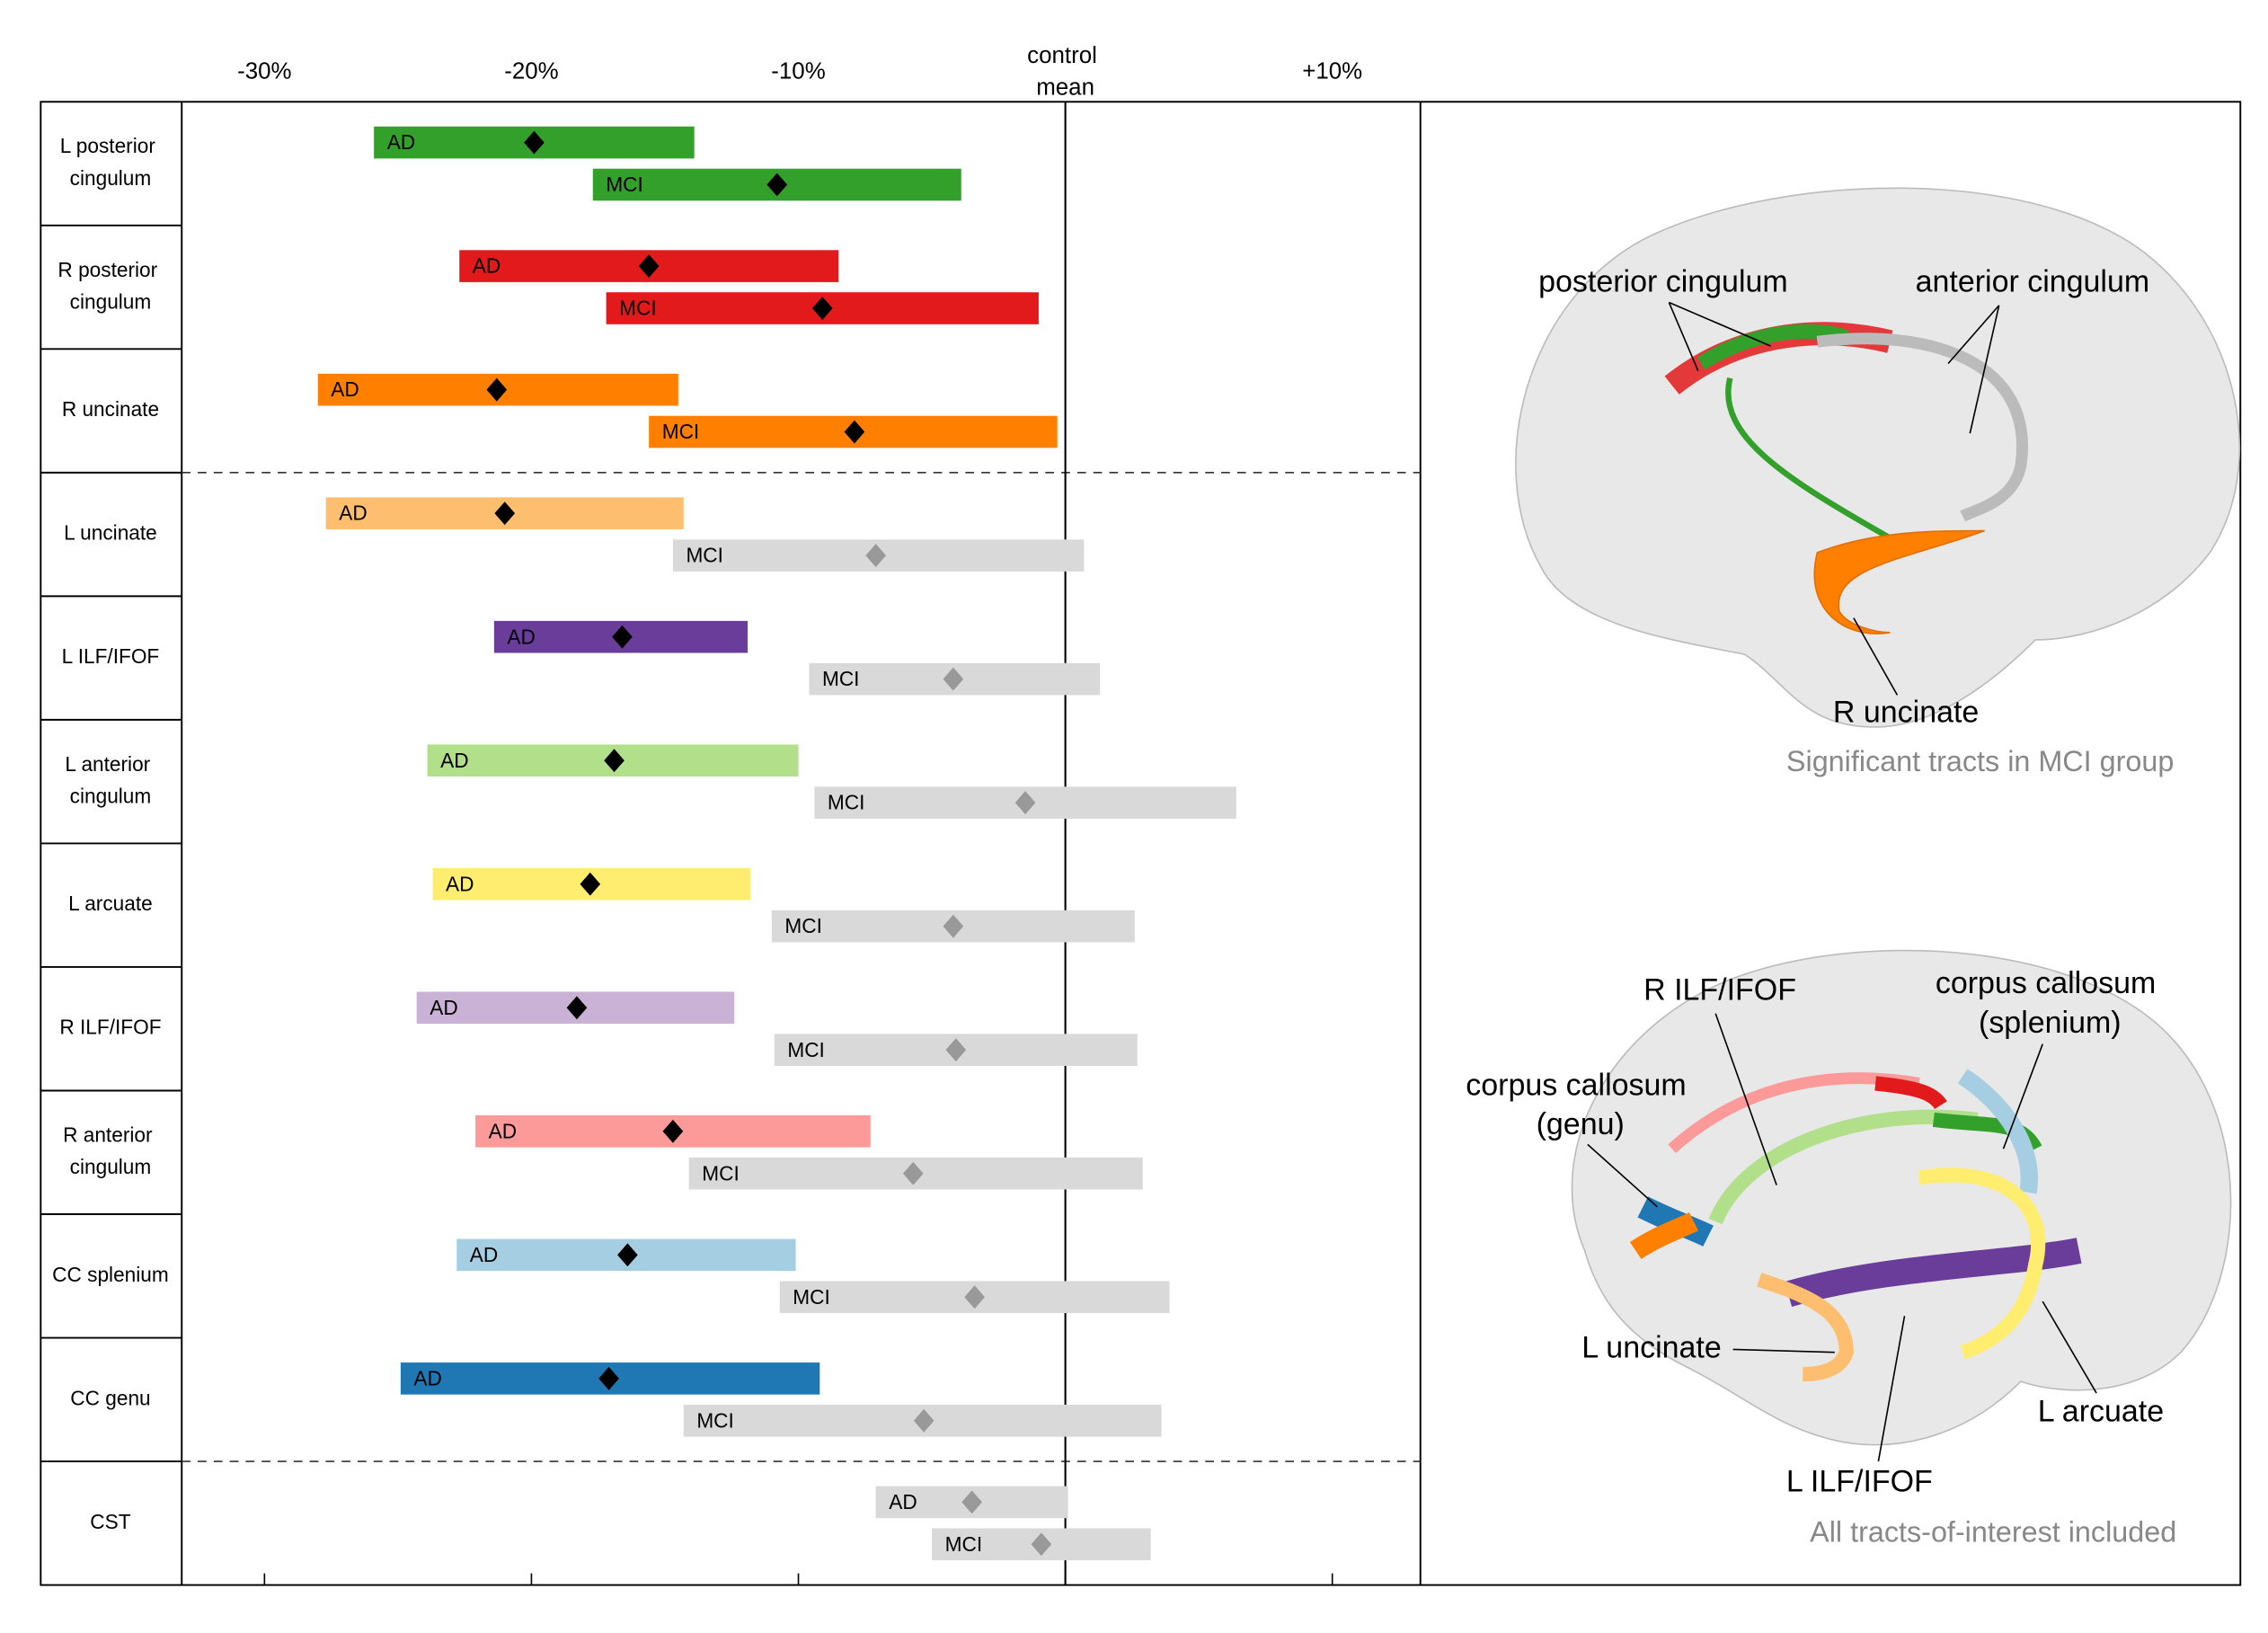 This screenshot has height=1633, width=2268. What do you see at coordinates (110, 1398) in the screenshot?
I see `category-label: CC genu` at bounding box center [110, 1398].